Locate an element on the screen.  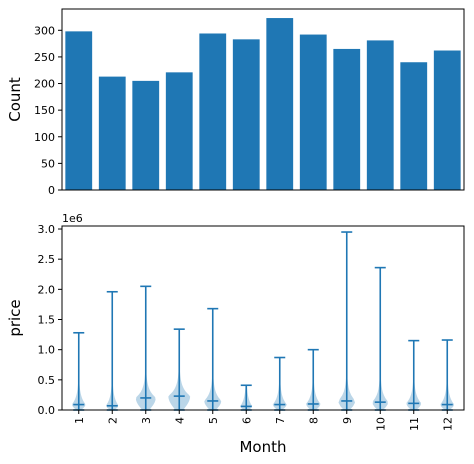
violin-y-tick-label: 1.5 is located at coordinates (47, 320).